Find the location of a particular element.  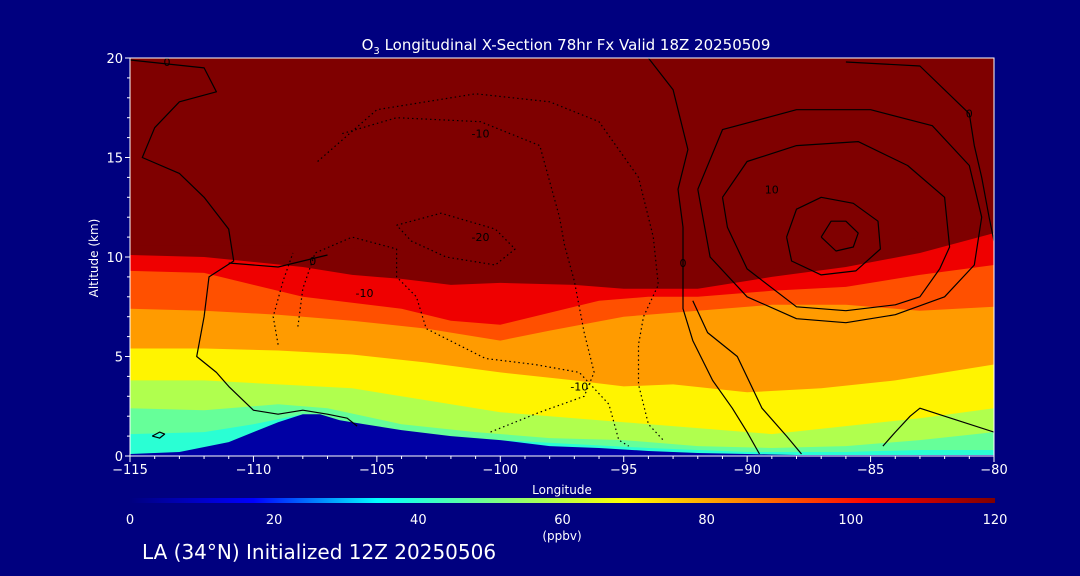

contour-label--10-12: -10 is located at coordinates (365, 293).